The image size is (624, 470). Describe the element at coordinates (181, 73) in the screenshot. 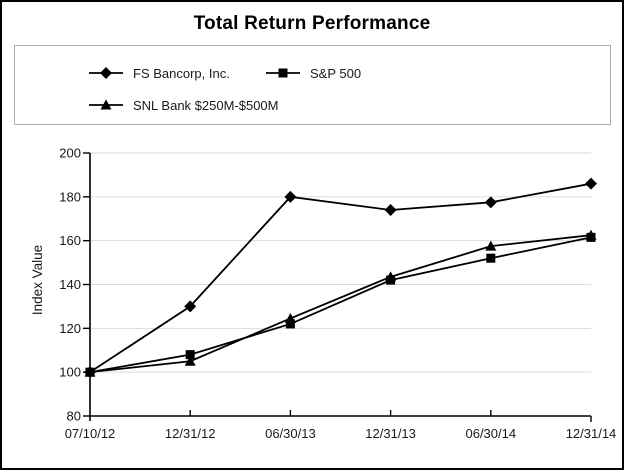

I see `legend-label-fs-bancorp: FS Bancorp, Inc.` at that location.